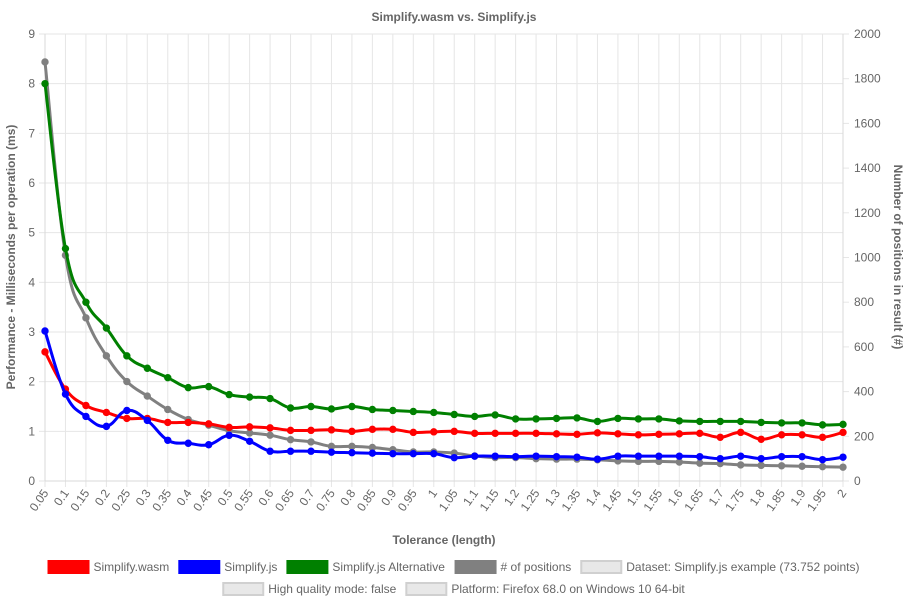  I want to click on series-simplify-wasm, so click(444, 395).